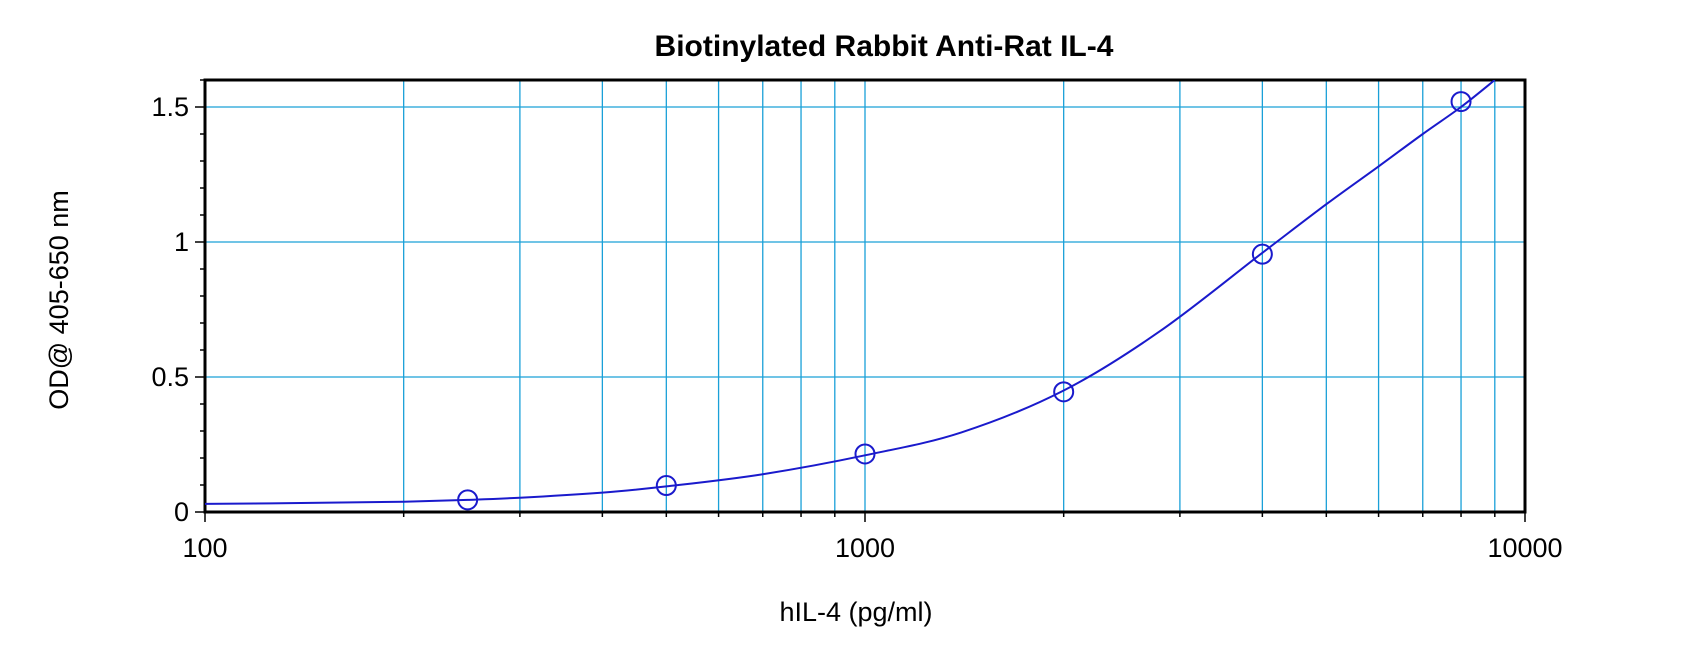 The height and width of the screenshot is (646, 1700). I want to click on x-axis-label: hIL-4 (pg/ml), so click(855, 612).